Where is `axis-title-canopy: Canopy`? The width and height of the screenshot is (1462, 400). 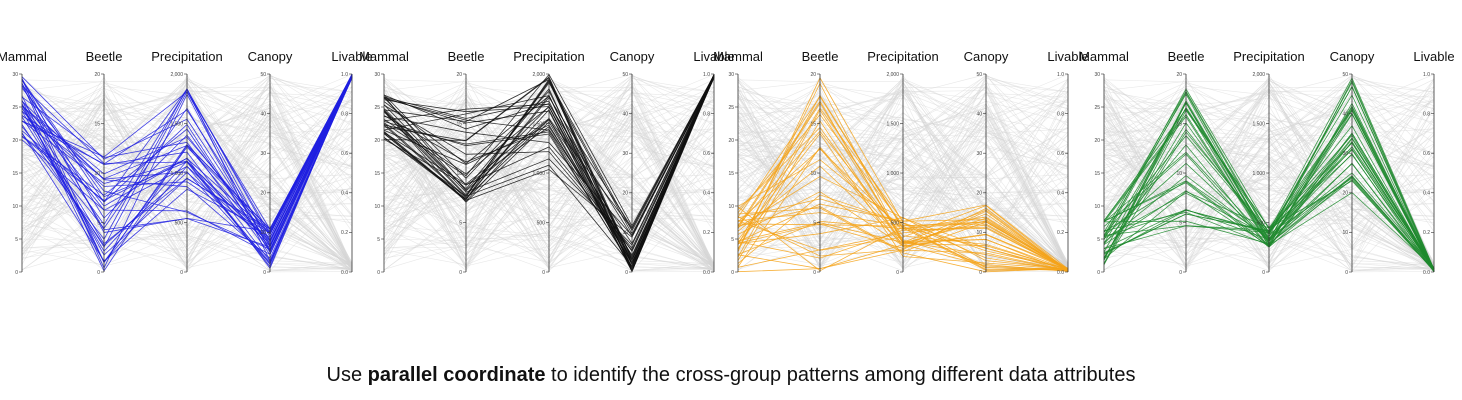 axis-title-canopy: Canopy is located at coordinates (986, 56).